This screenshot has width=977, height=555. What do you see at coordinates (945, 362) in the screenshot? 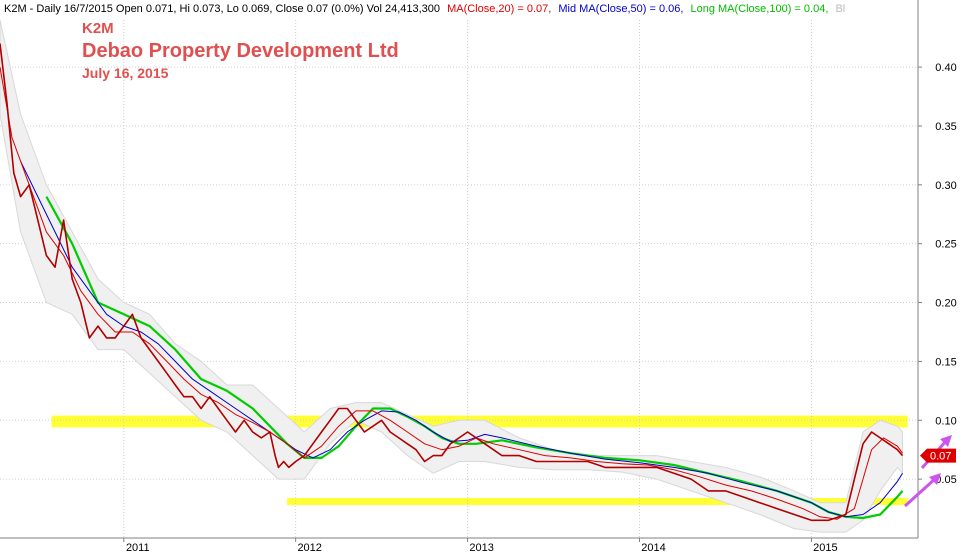
I see `y-tick-label-2: 0.15` at bounding box center [945, 362].